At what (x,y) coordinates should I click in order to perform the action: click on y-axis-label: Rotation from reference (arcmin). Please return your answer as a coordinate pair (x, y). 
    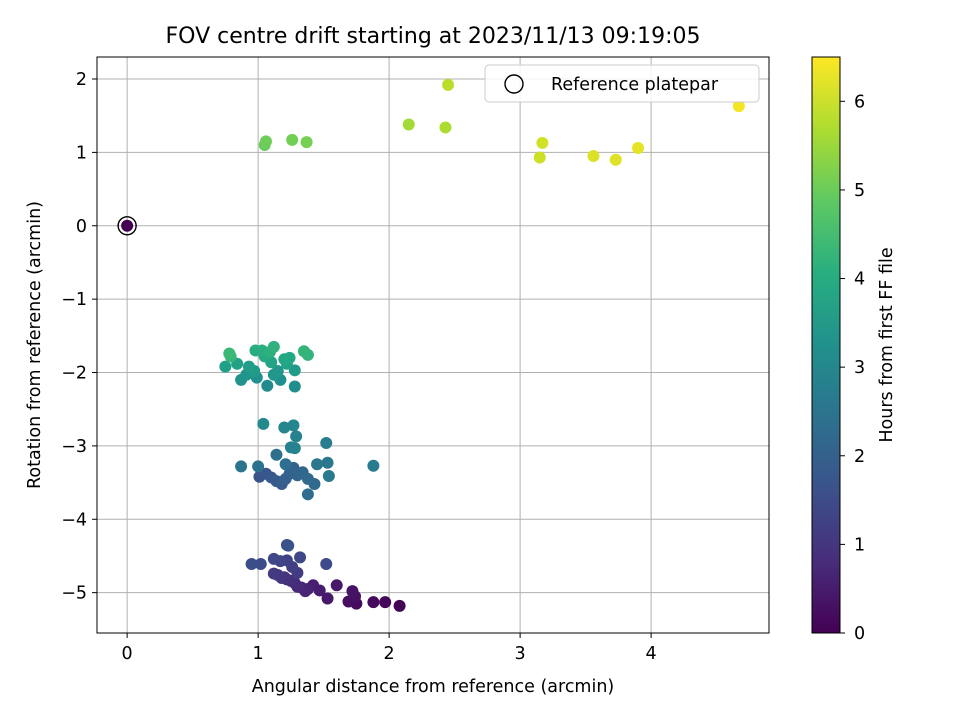
    Looking at the image, I should click on (35, 345).